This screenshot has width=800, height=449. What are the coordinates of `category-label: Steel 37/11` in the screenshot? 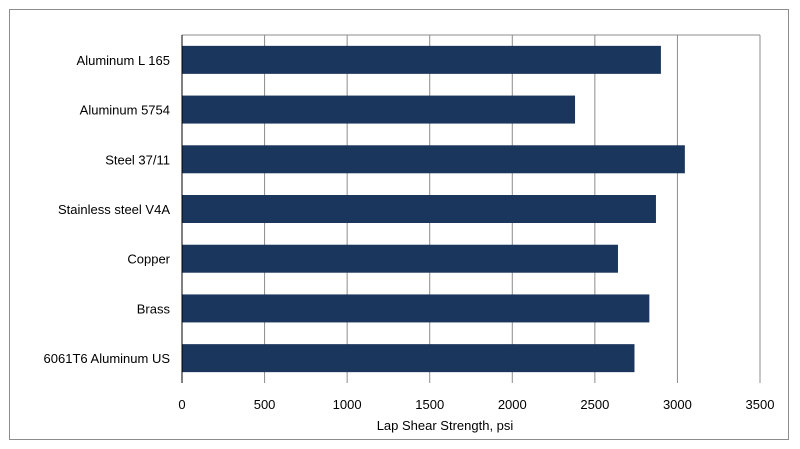 It's located at (137, 159).